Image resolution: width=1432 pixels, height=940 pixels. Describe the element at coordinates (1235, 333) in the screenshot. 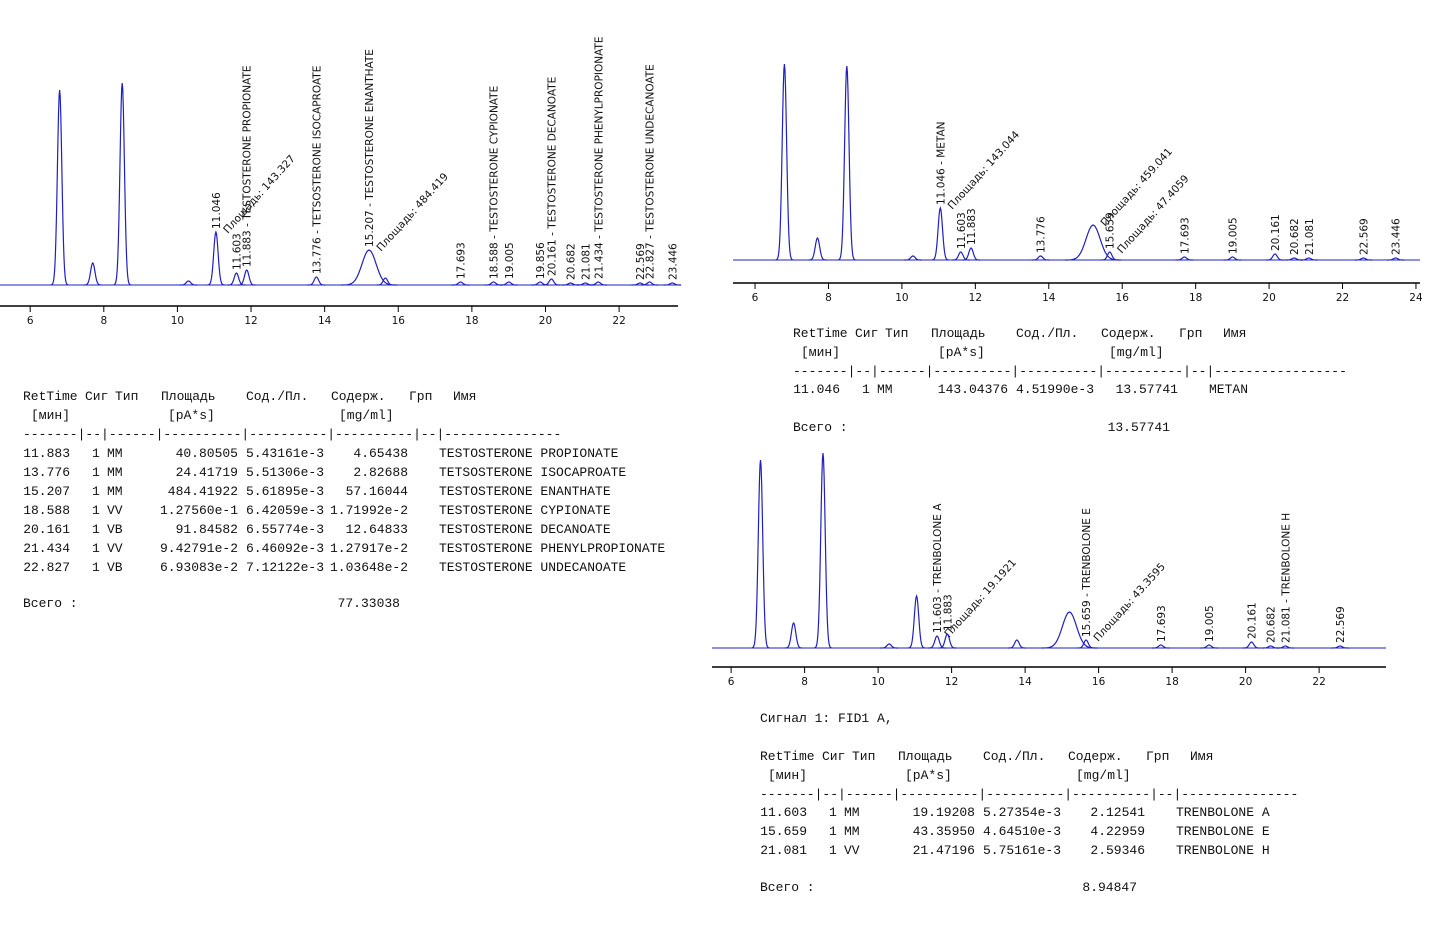

I see `column-header: Имя` at that location.